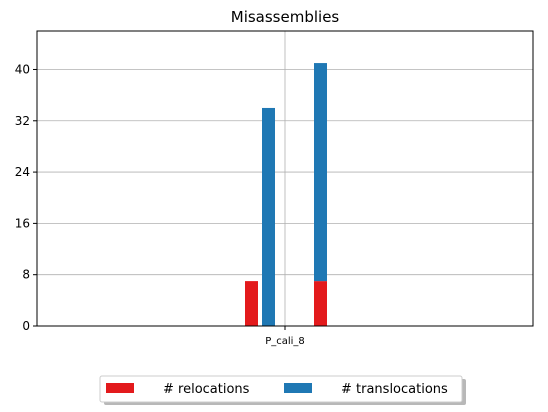  Describe the element at coordinates (206, 389) in the screenshot. I see `legend-label-relocations: # relocations` at that location.